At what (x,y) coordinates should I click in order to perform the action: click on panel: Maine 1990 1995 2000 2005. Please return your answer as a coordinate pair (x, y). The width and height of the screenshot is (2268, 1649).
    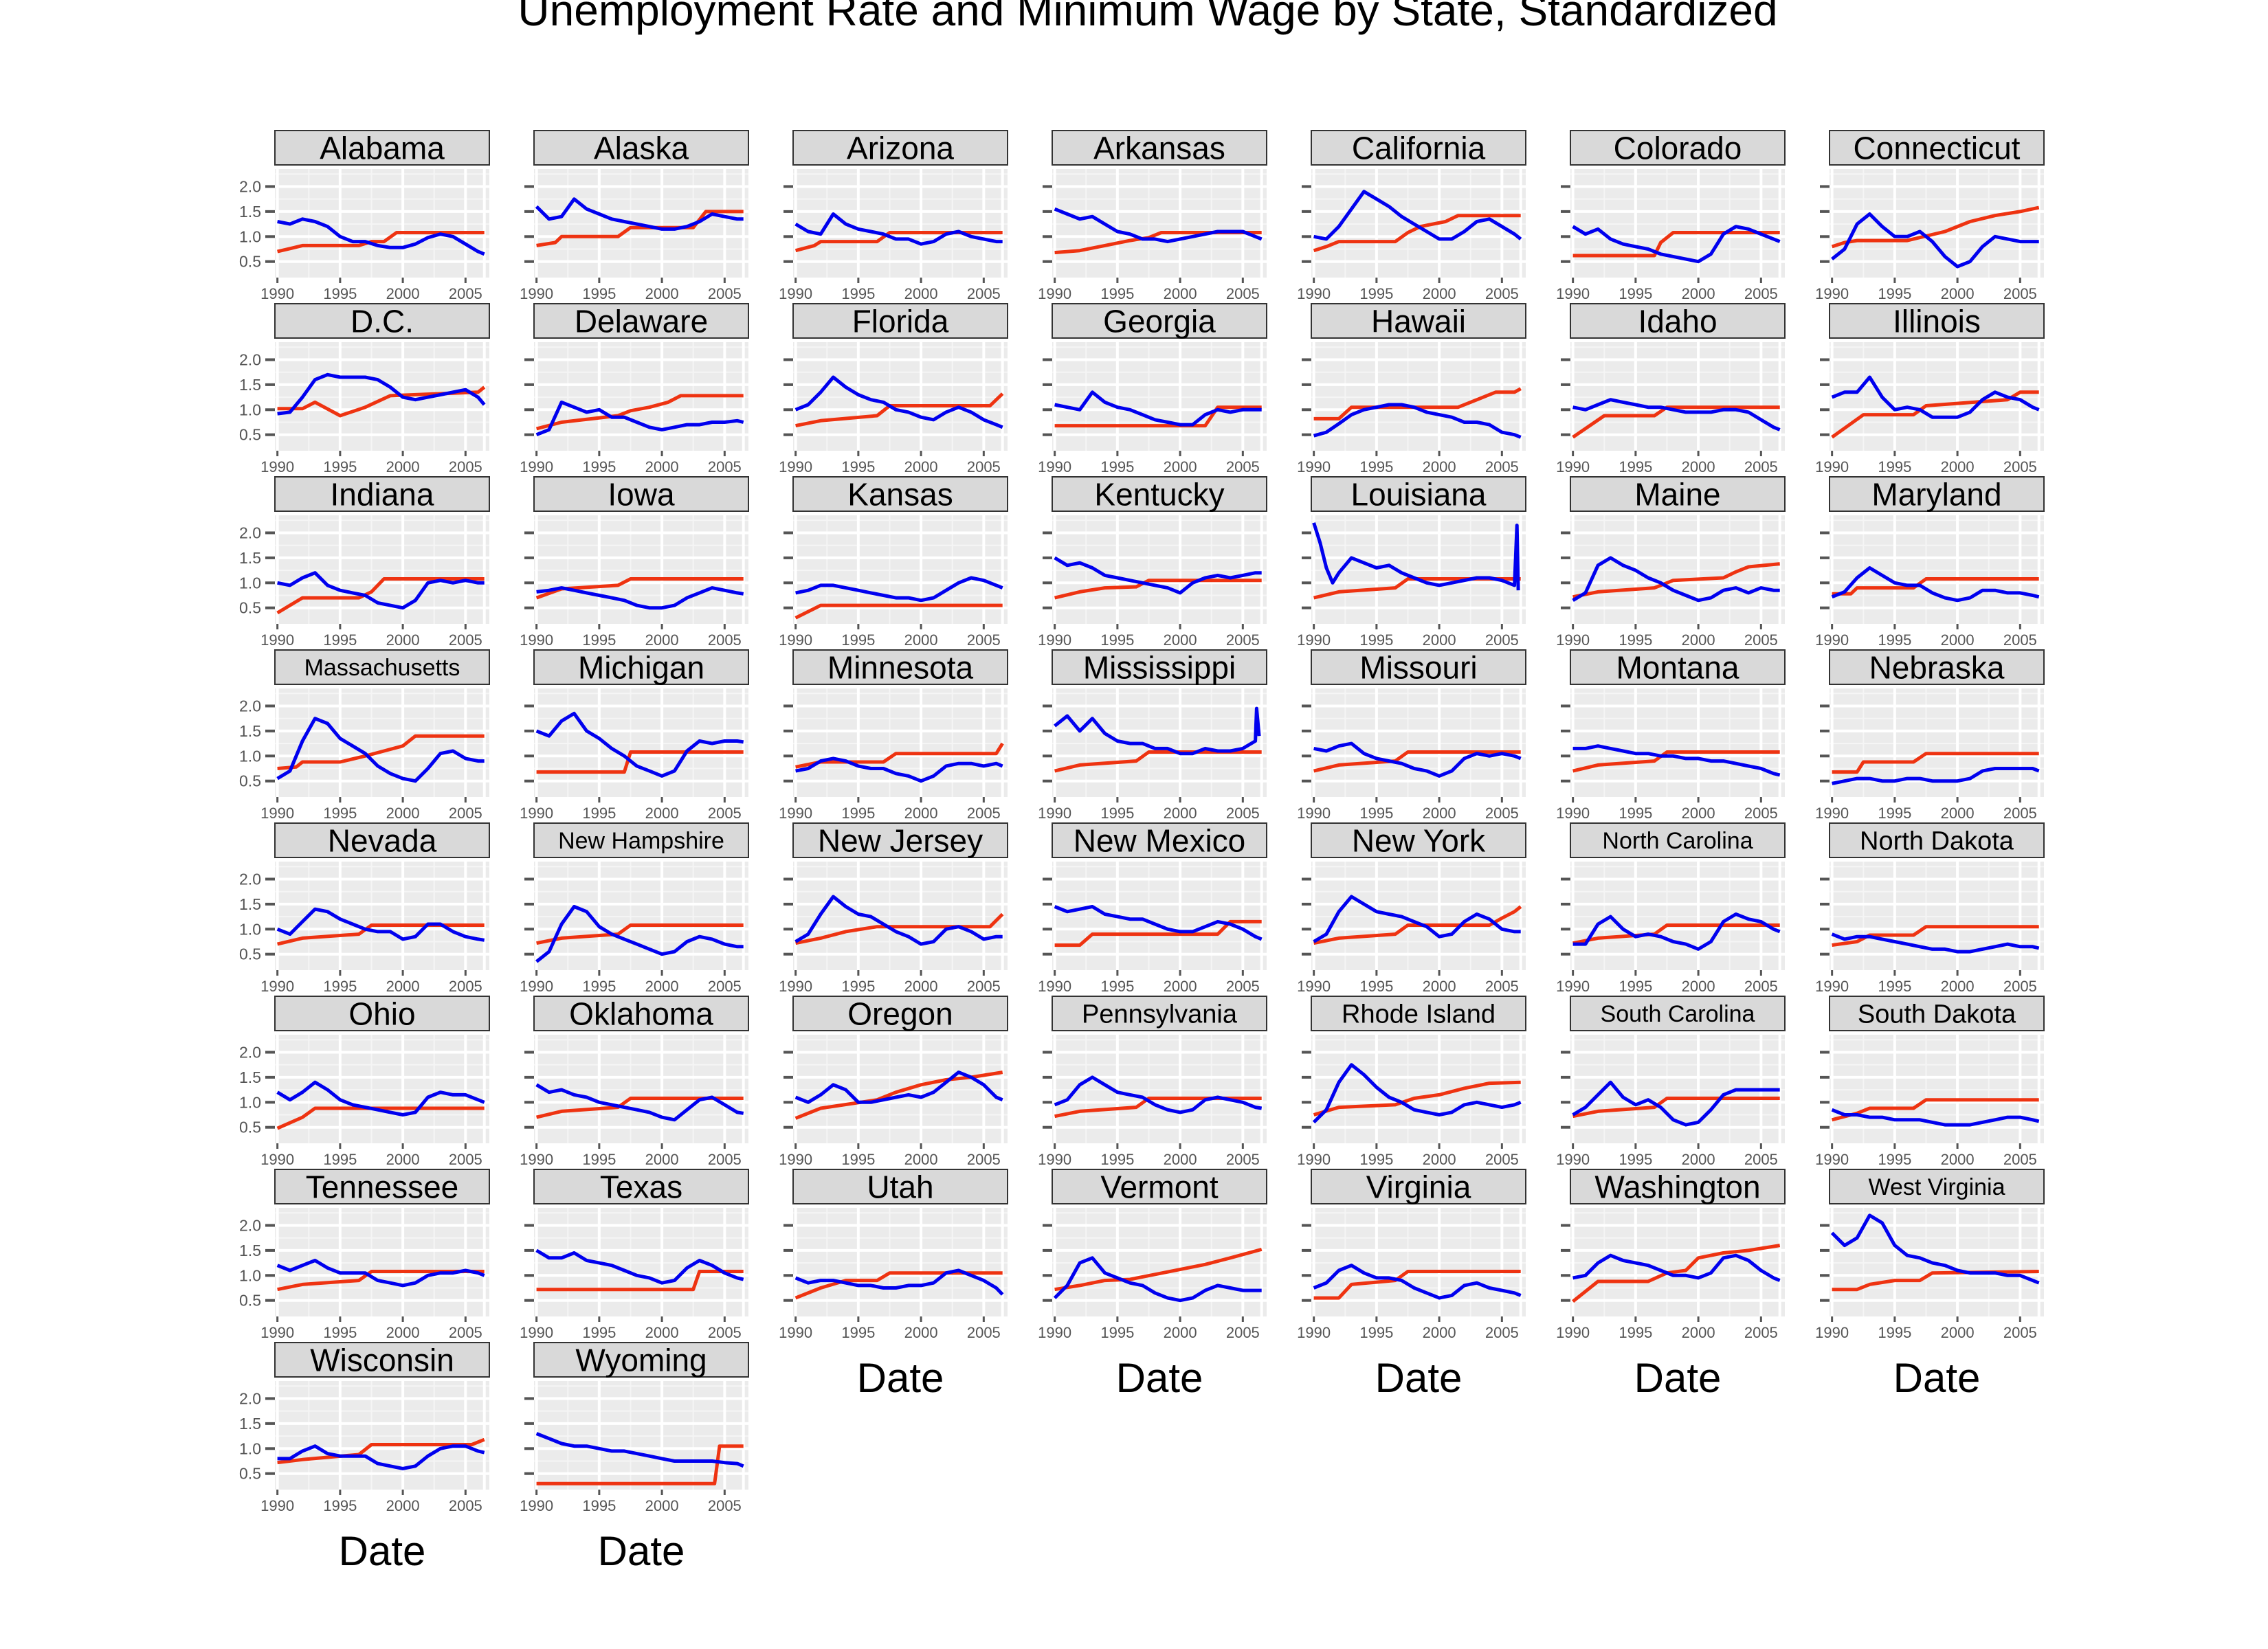
    Looking at the image, I should click on (1671, 562).